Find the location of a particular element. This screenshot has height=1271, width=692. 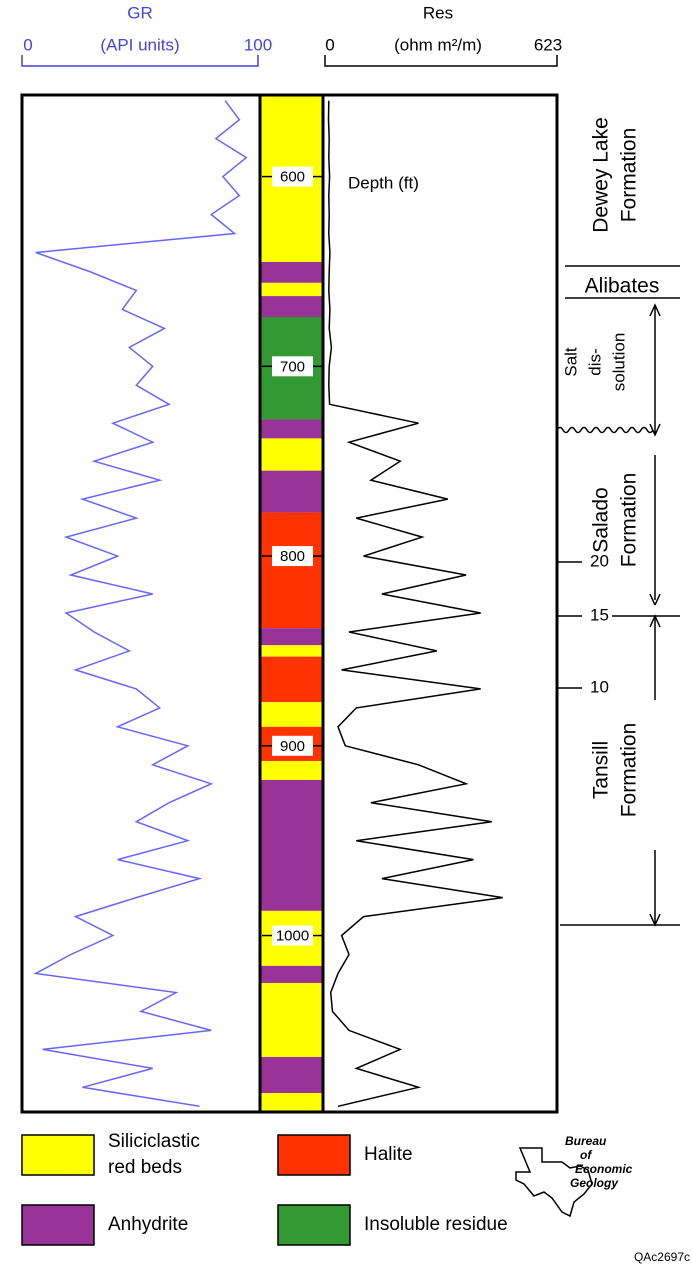

res-scale-bracket is located at coordinates (441, 61).